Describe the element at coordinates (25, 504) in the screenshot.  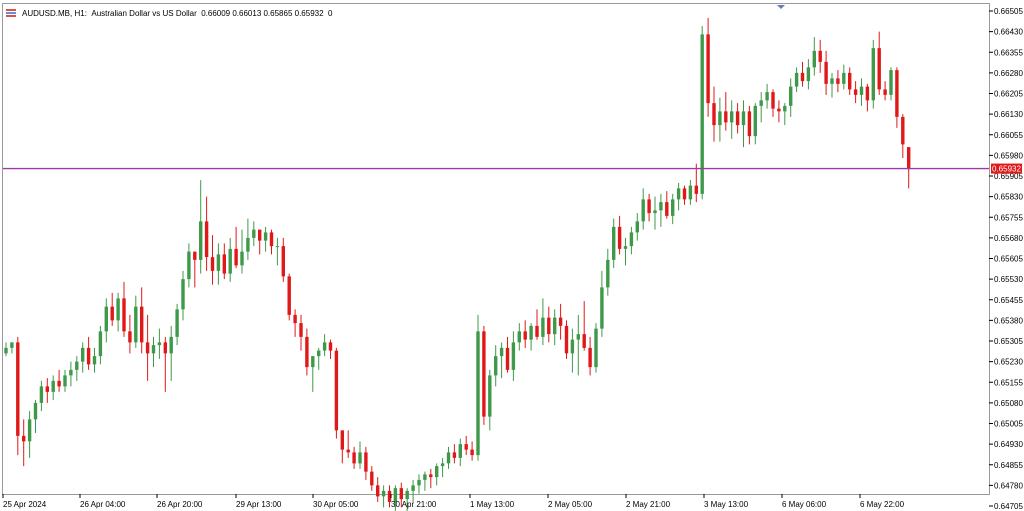
I see `time-tick-label: 25 Apr 2024` at that location.